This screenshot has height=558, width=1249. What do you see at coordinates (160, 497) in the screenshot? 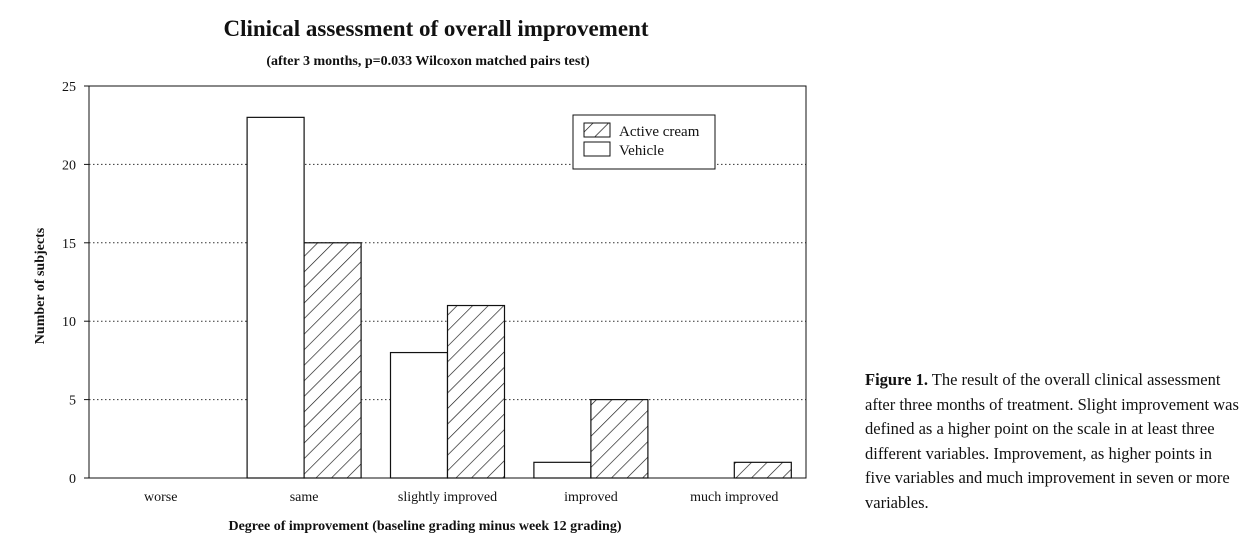
I see `x-tick-label: worse` at bounding box center [160, 497].